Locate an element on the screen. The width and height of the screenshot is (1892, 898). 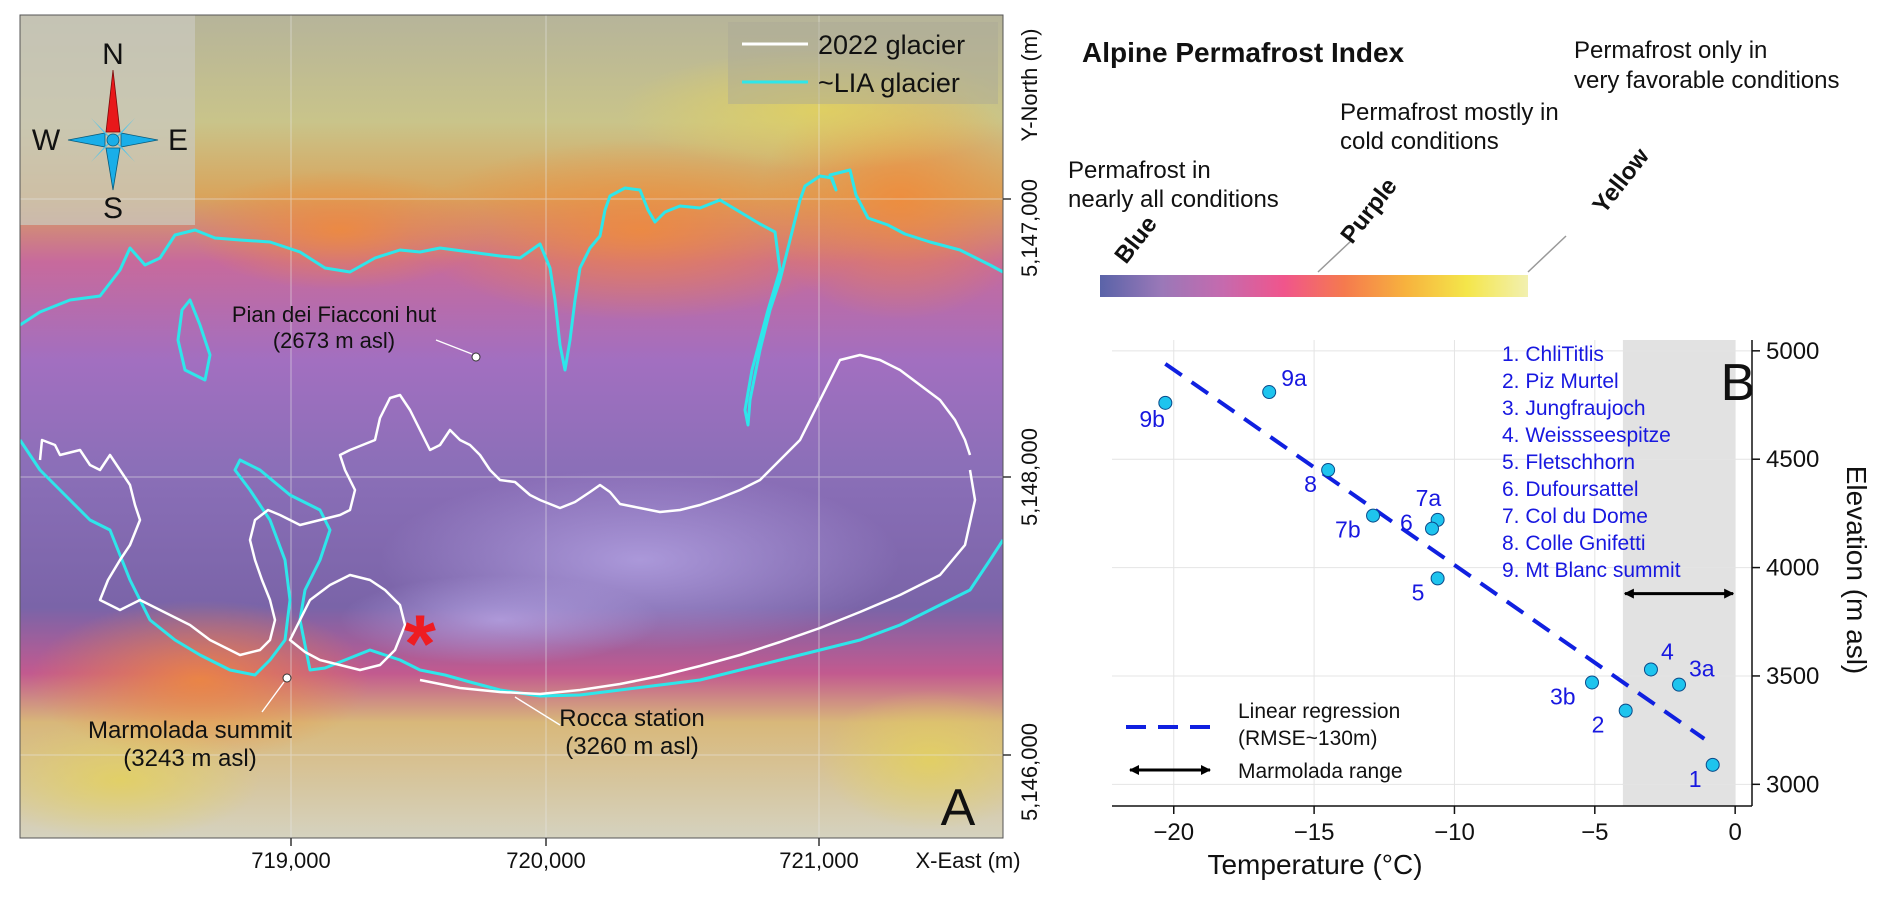
panel-b-letter: B is located at coordinates (1738, 383).